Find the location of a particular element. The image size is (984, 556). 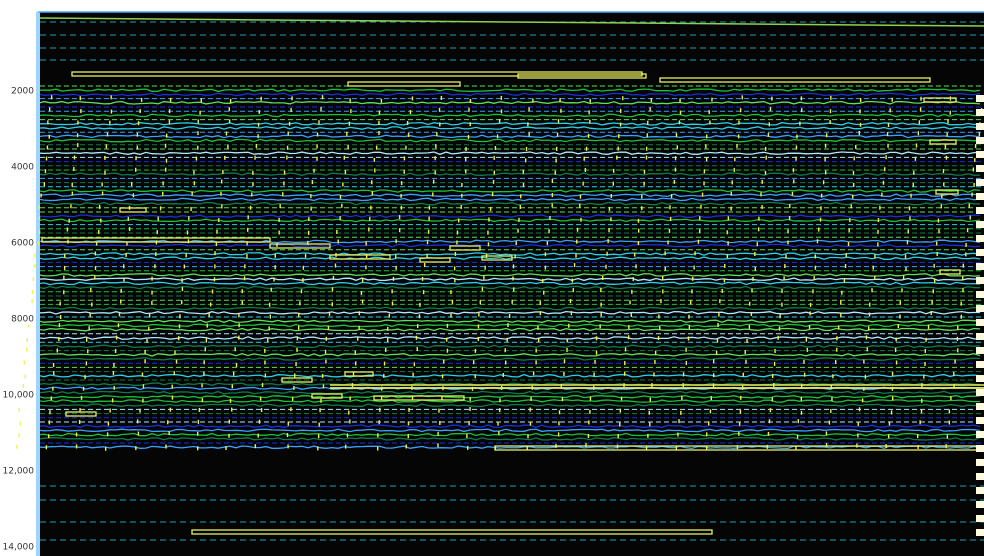

y-axis: 2000 4000 6000 8000 10,000 12,000 14,000 is located at coordinates (19, 319).